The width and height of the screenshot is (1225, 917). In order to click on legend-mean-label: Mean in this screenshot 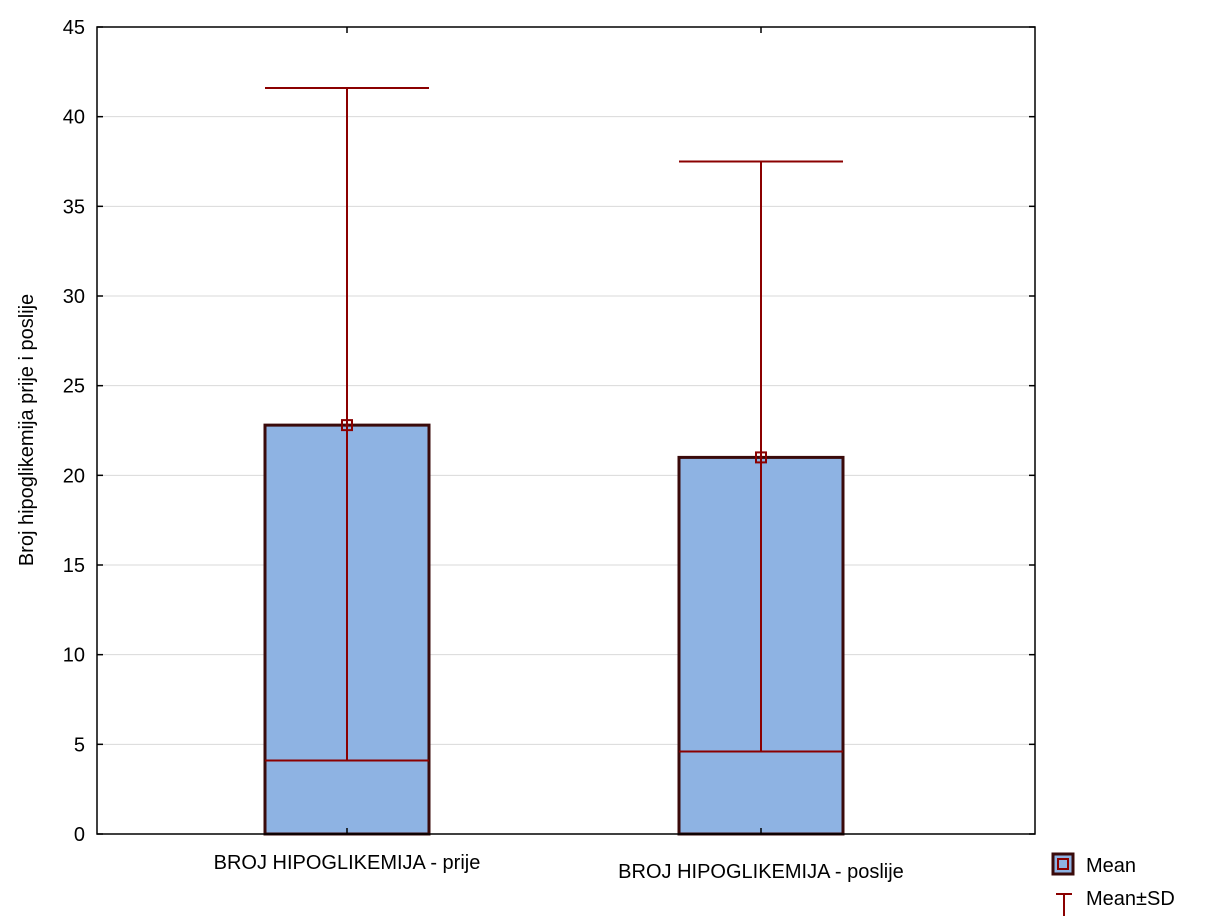, I will do `click(1111, 866)`.